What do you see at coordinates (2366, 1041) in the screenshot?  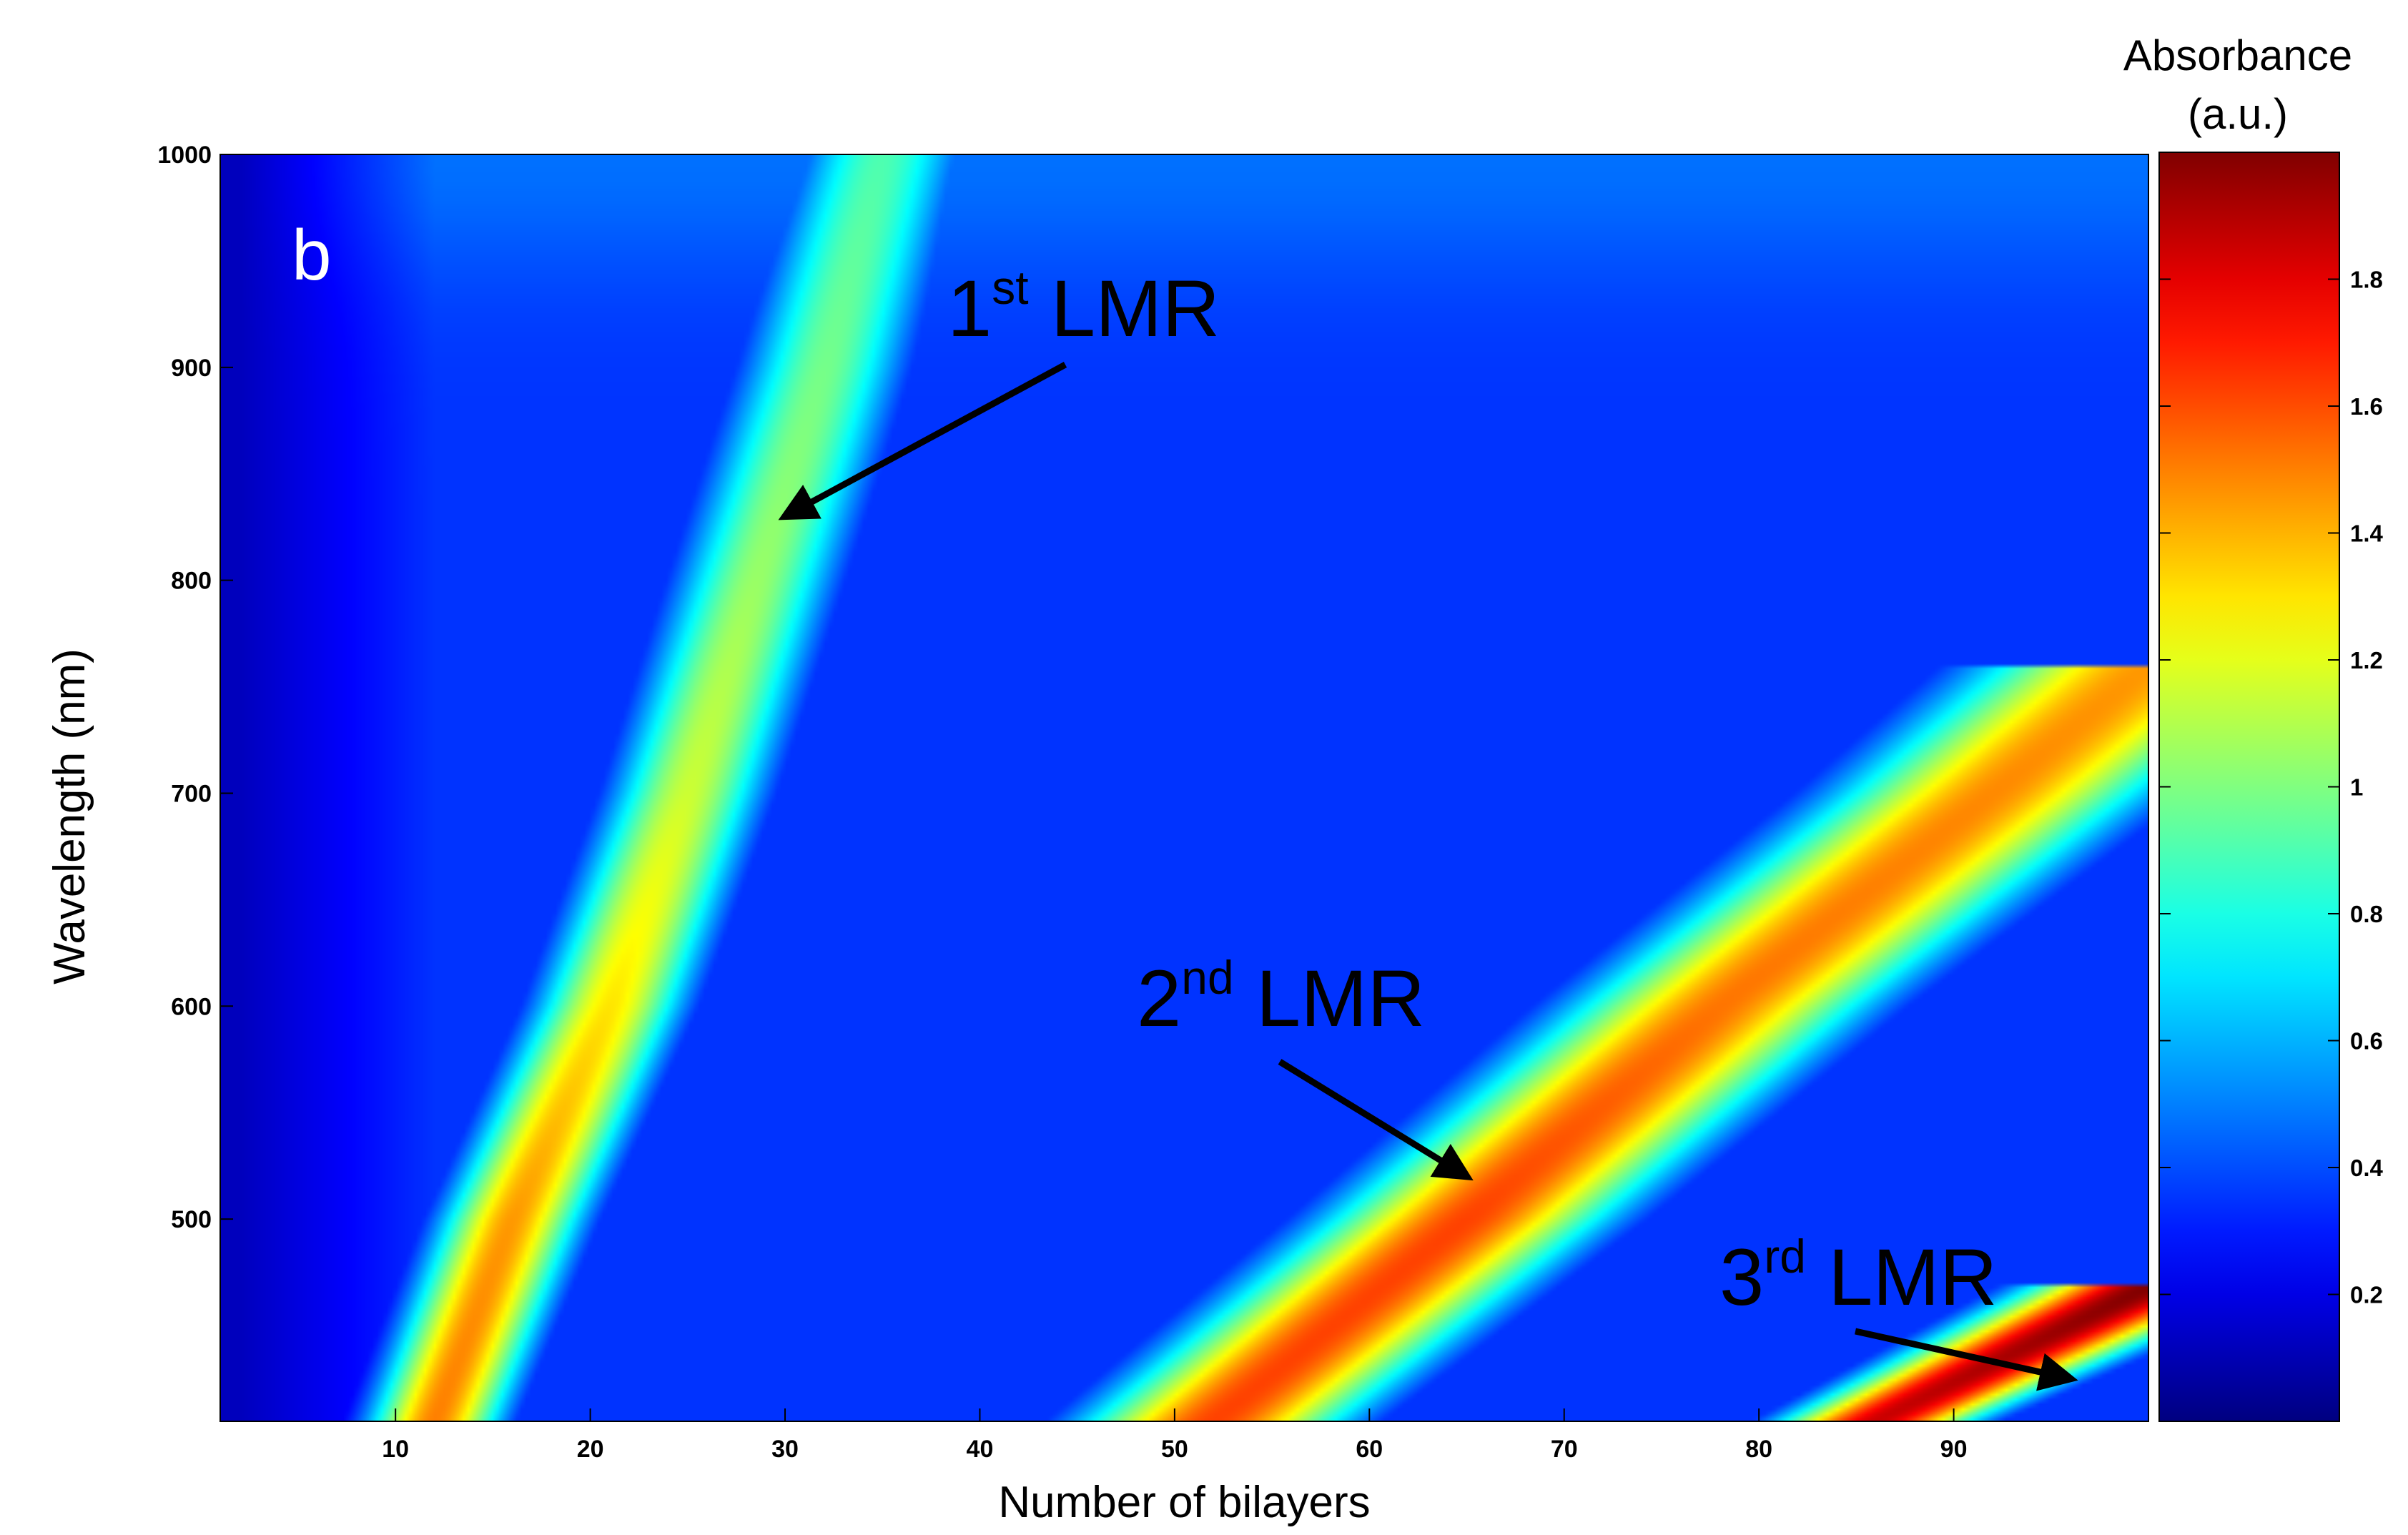 I see `colorbar-tick-label: 0.6` at bounding box center [2366, 1041].